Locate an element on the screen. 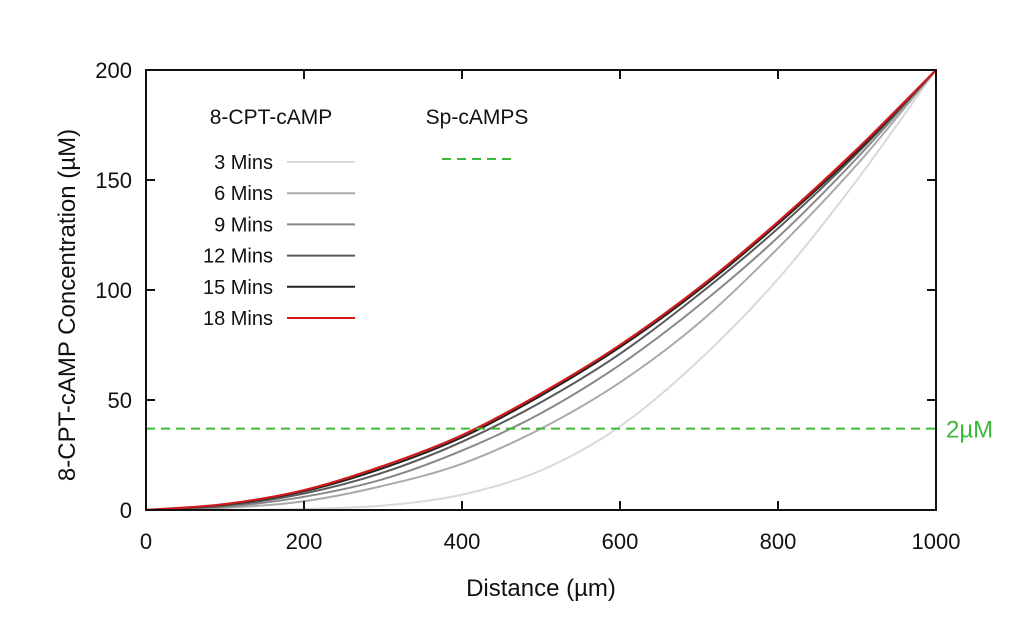  legend-label: 12 Mins is located at coordinates (238, 257).